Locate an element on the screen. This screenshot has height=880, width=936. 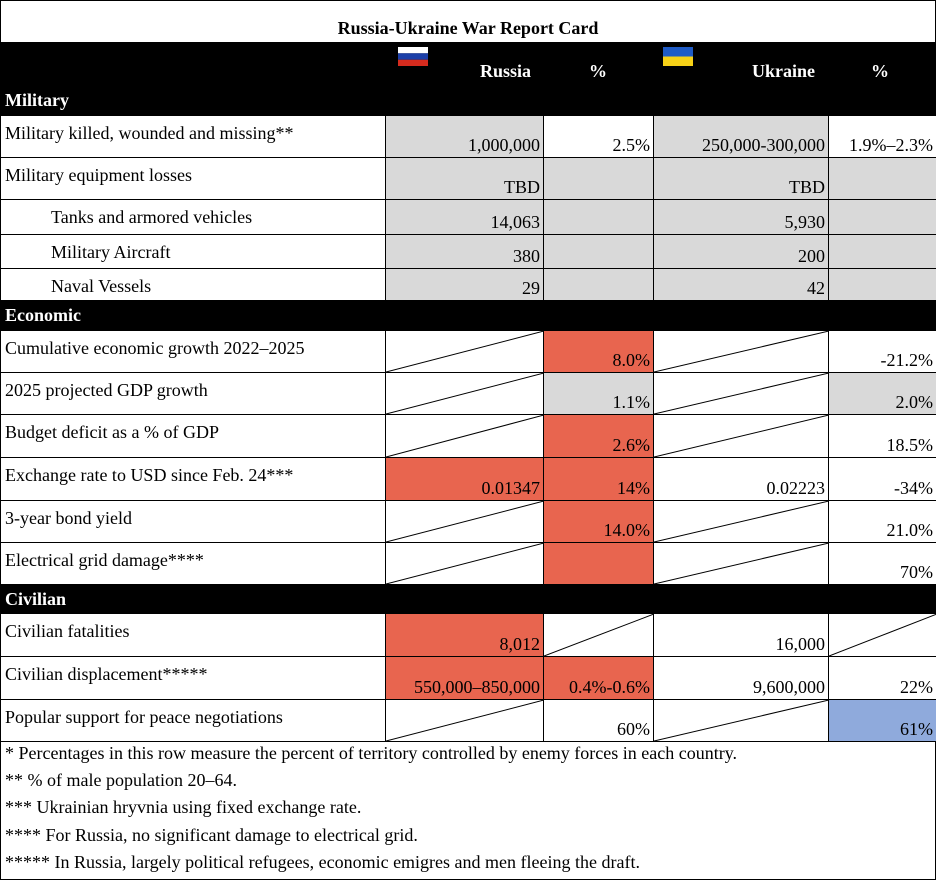
row-label: Cumulative economic growth 2022–2025 is located at coordinates (155, 348).